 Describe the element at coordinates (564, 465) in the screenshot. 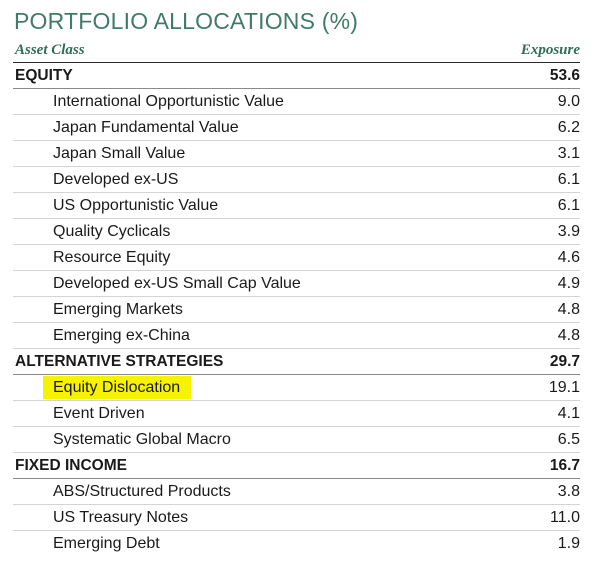

I see `group-total: 16.7` at that location.